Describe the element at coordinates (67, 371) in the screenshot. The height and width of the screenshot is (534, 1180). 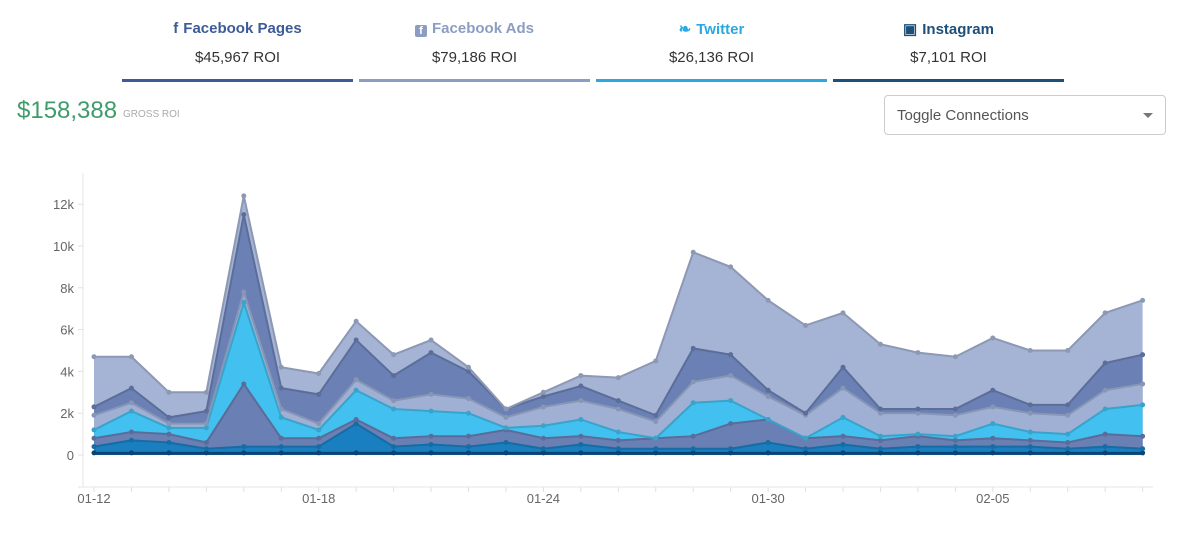
I see `y-tick-label: 4k` at that location.